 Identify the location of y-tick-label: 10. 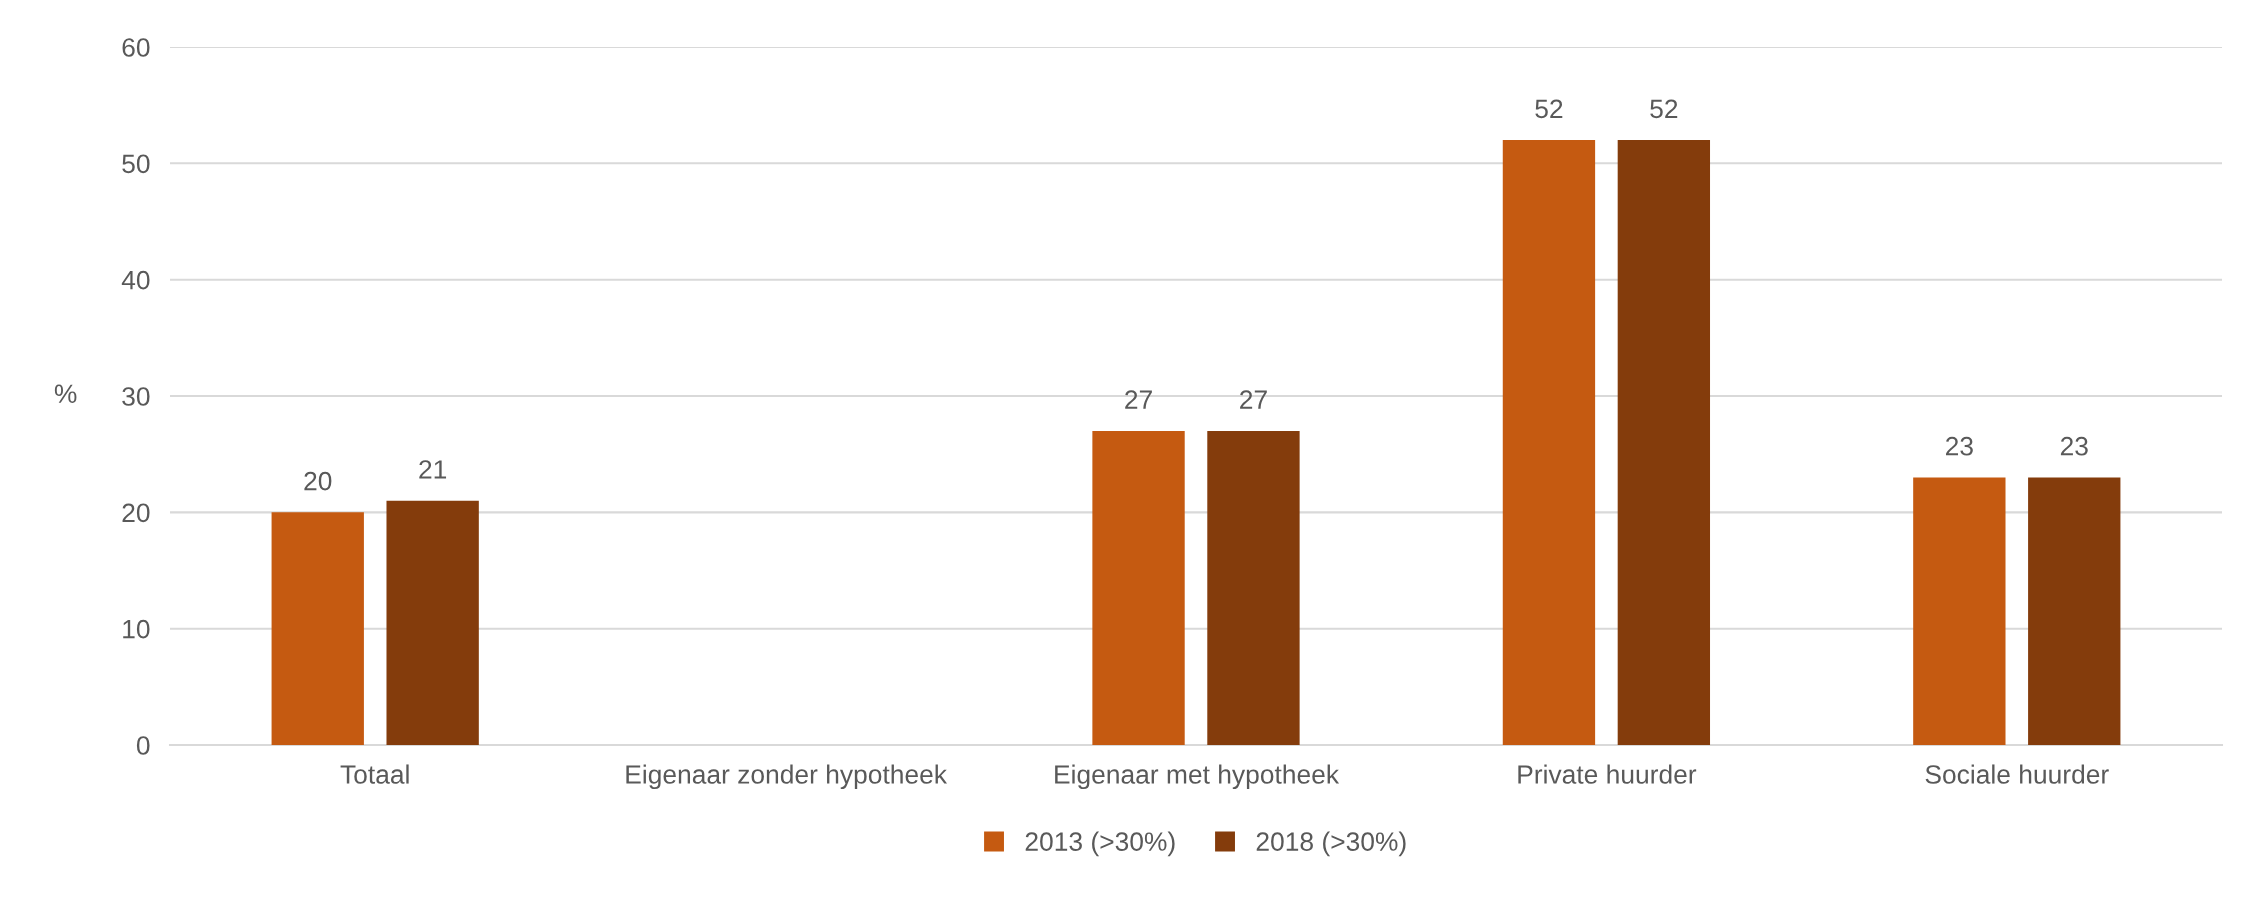
(136, 629).